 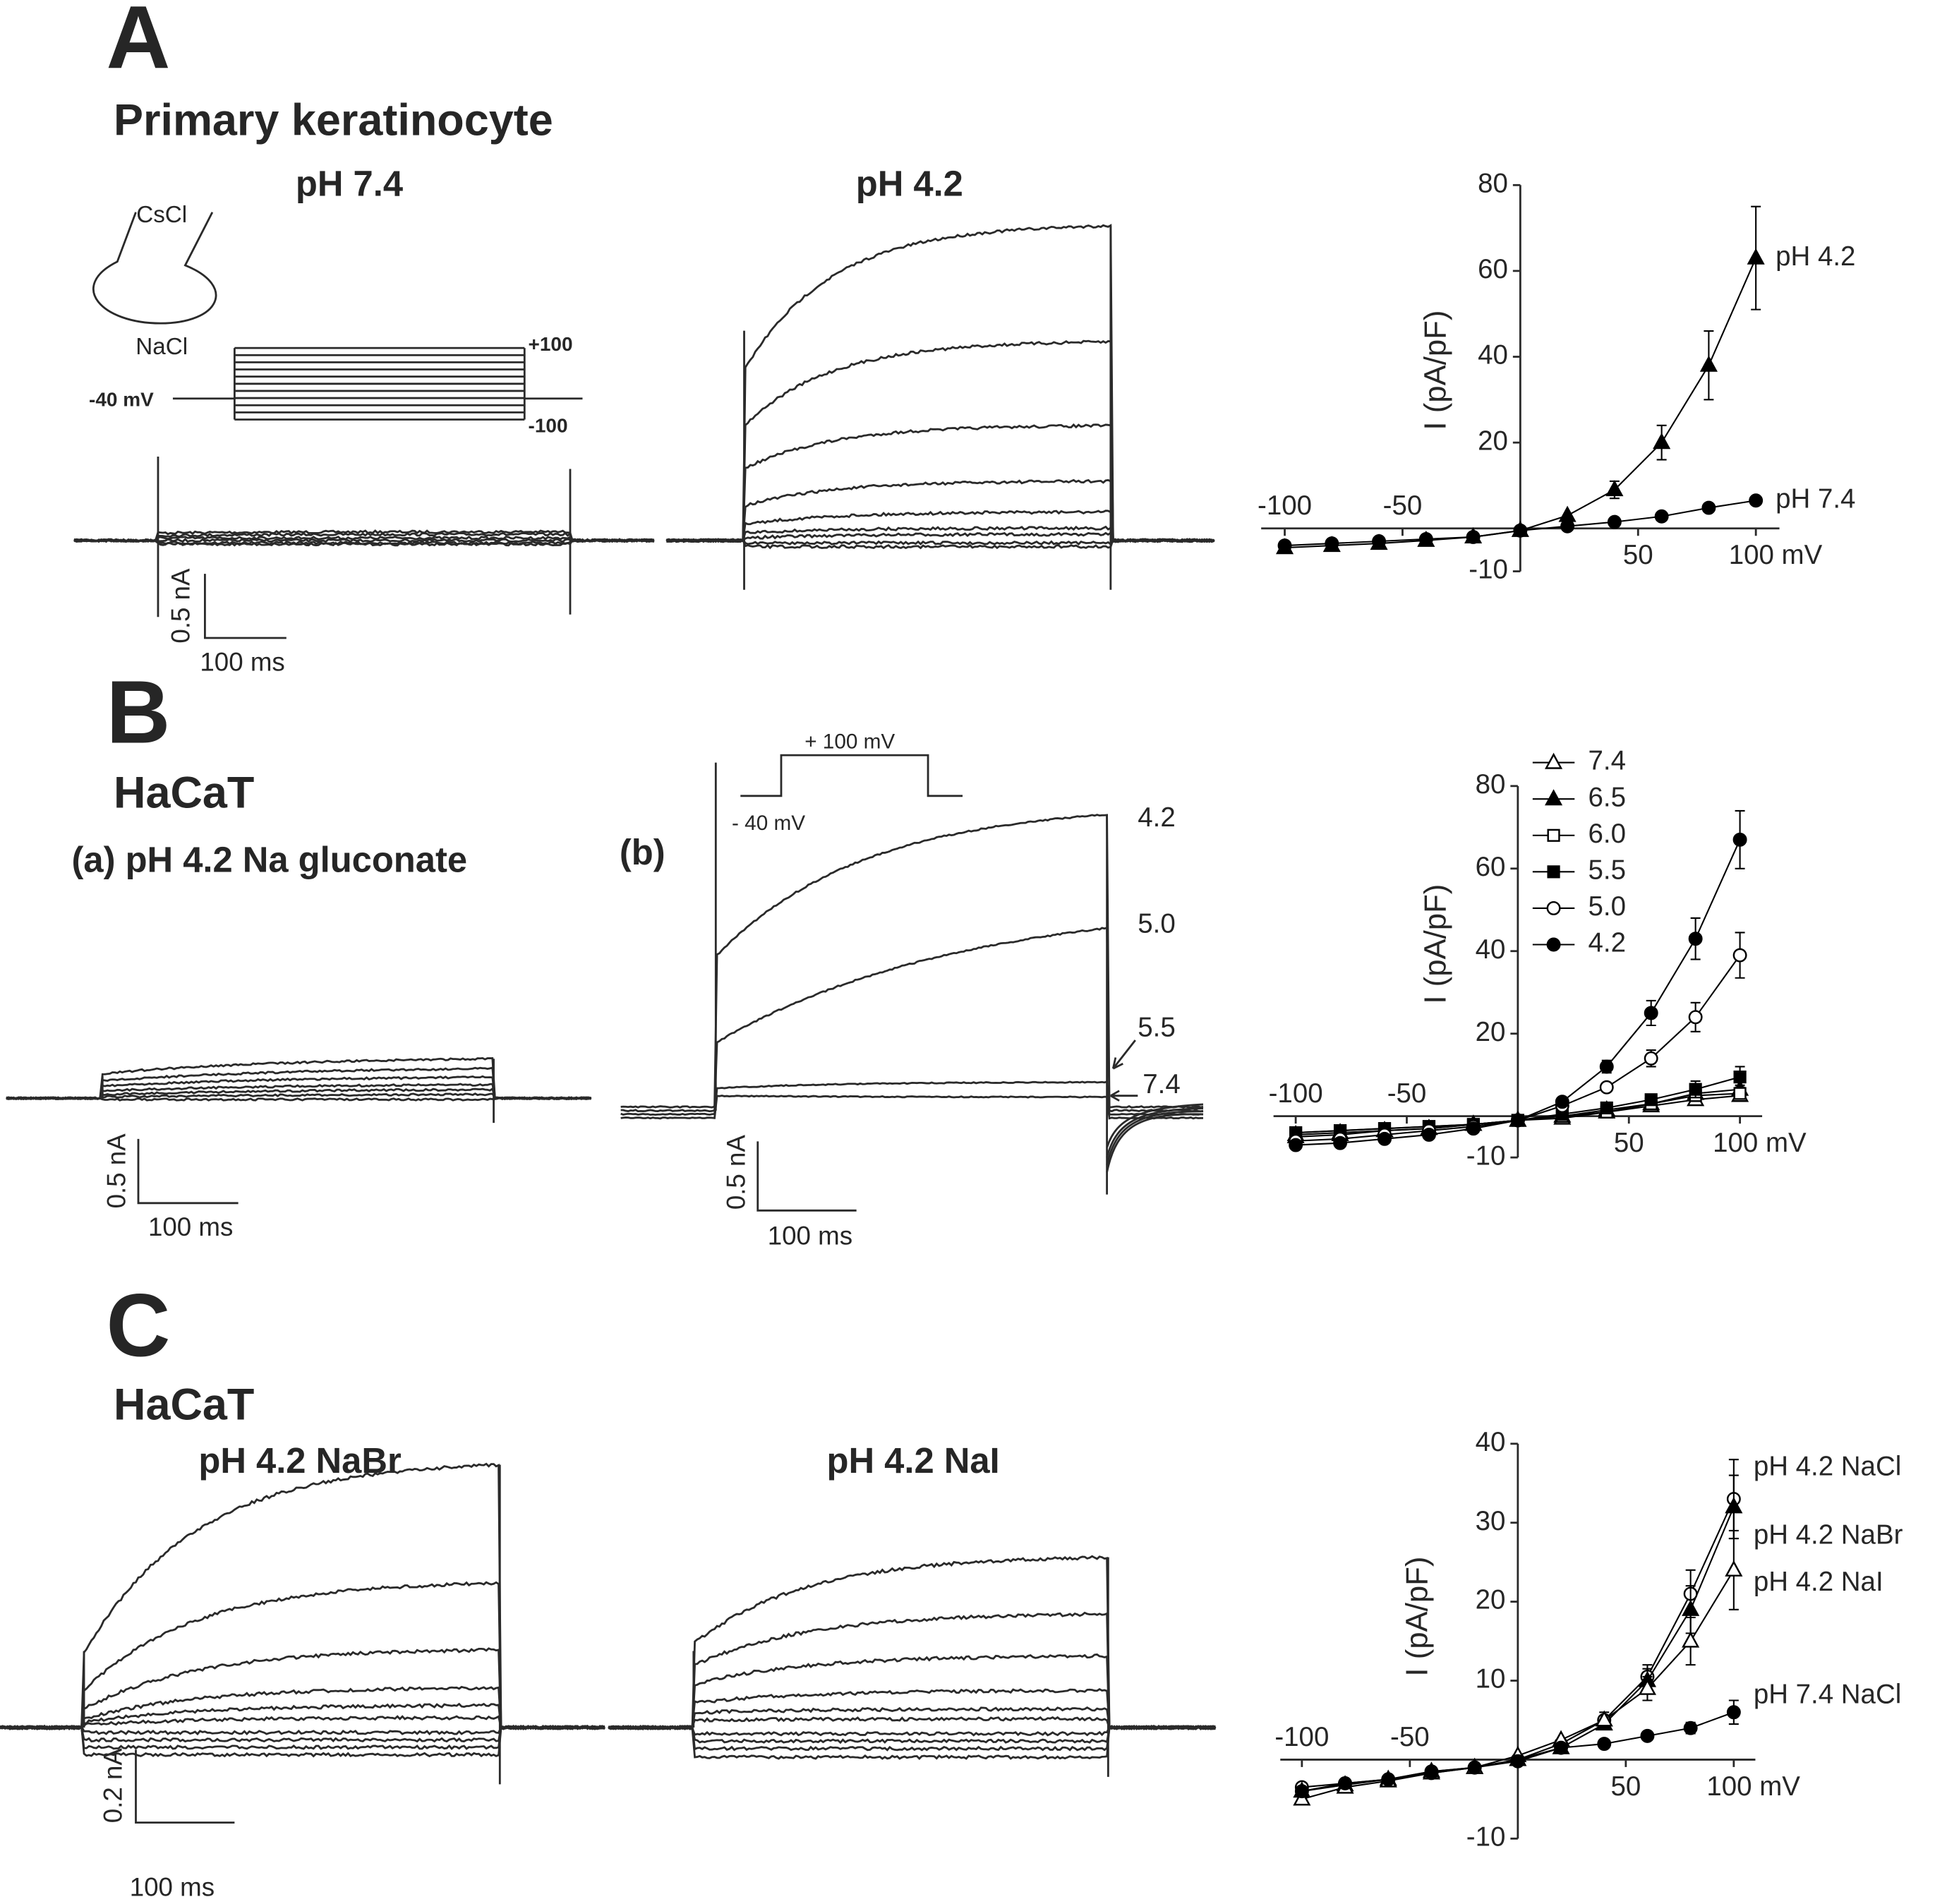 What do you see at coordinates (1493, 183) in the screenshot?
I see `y-tick-label: 80` at bounding box center [1493, 183].